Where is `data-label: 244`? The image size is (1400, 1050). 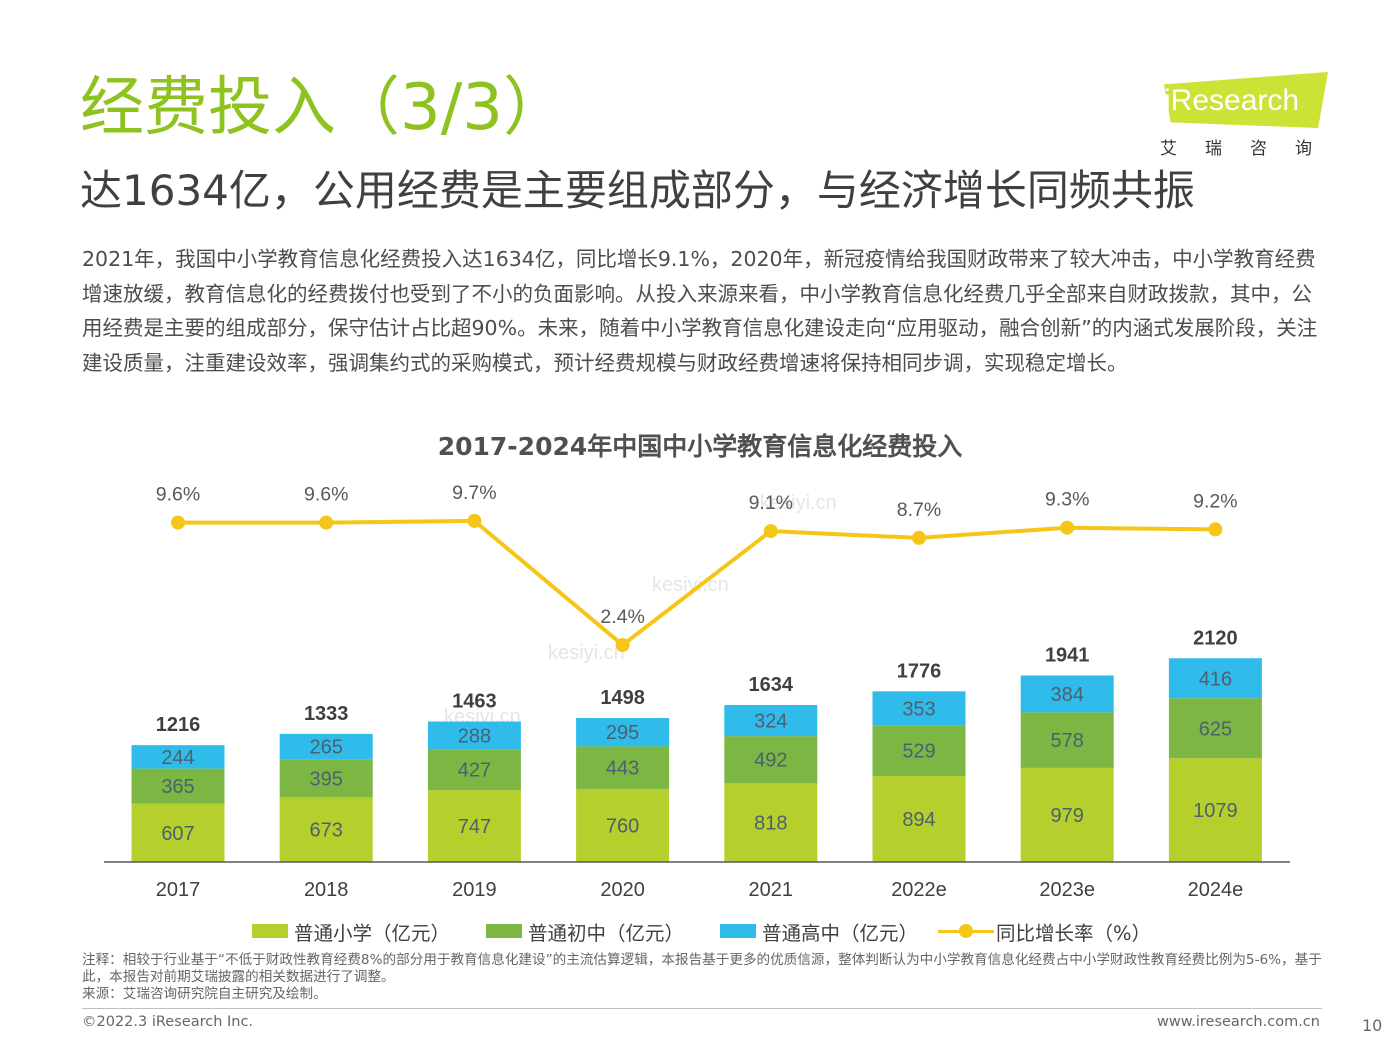 data-label: 244 is located at coordinates (177, 758).